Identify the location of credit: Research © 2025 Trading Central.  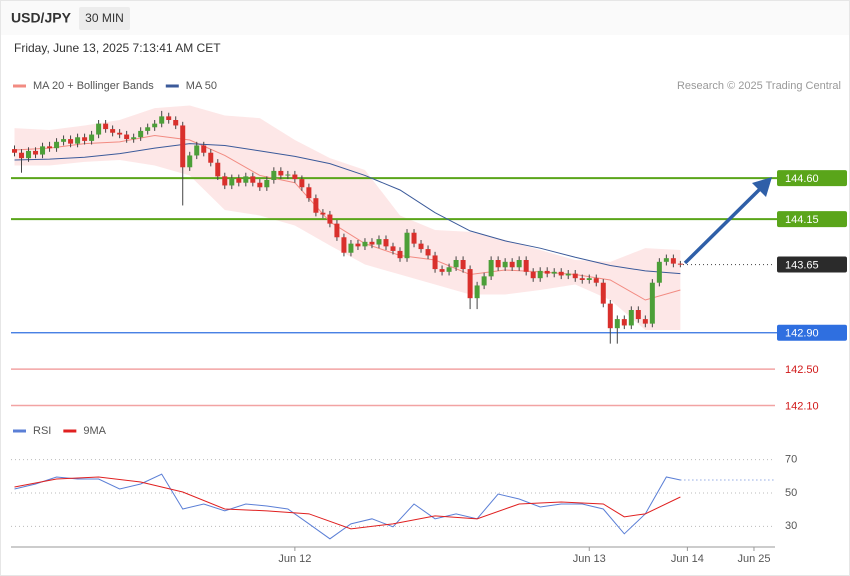
(759, 86).